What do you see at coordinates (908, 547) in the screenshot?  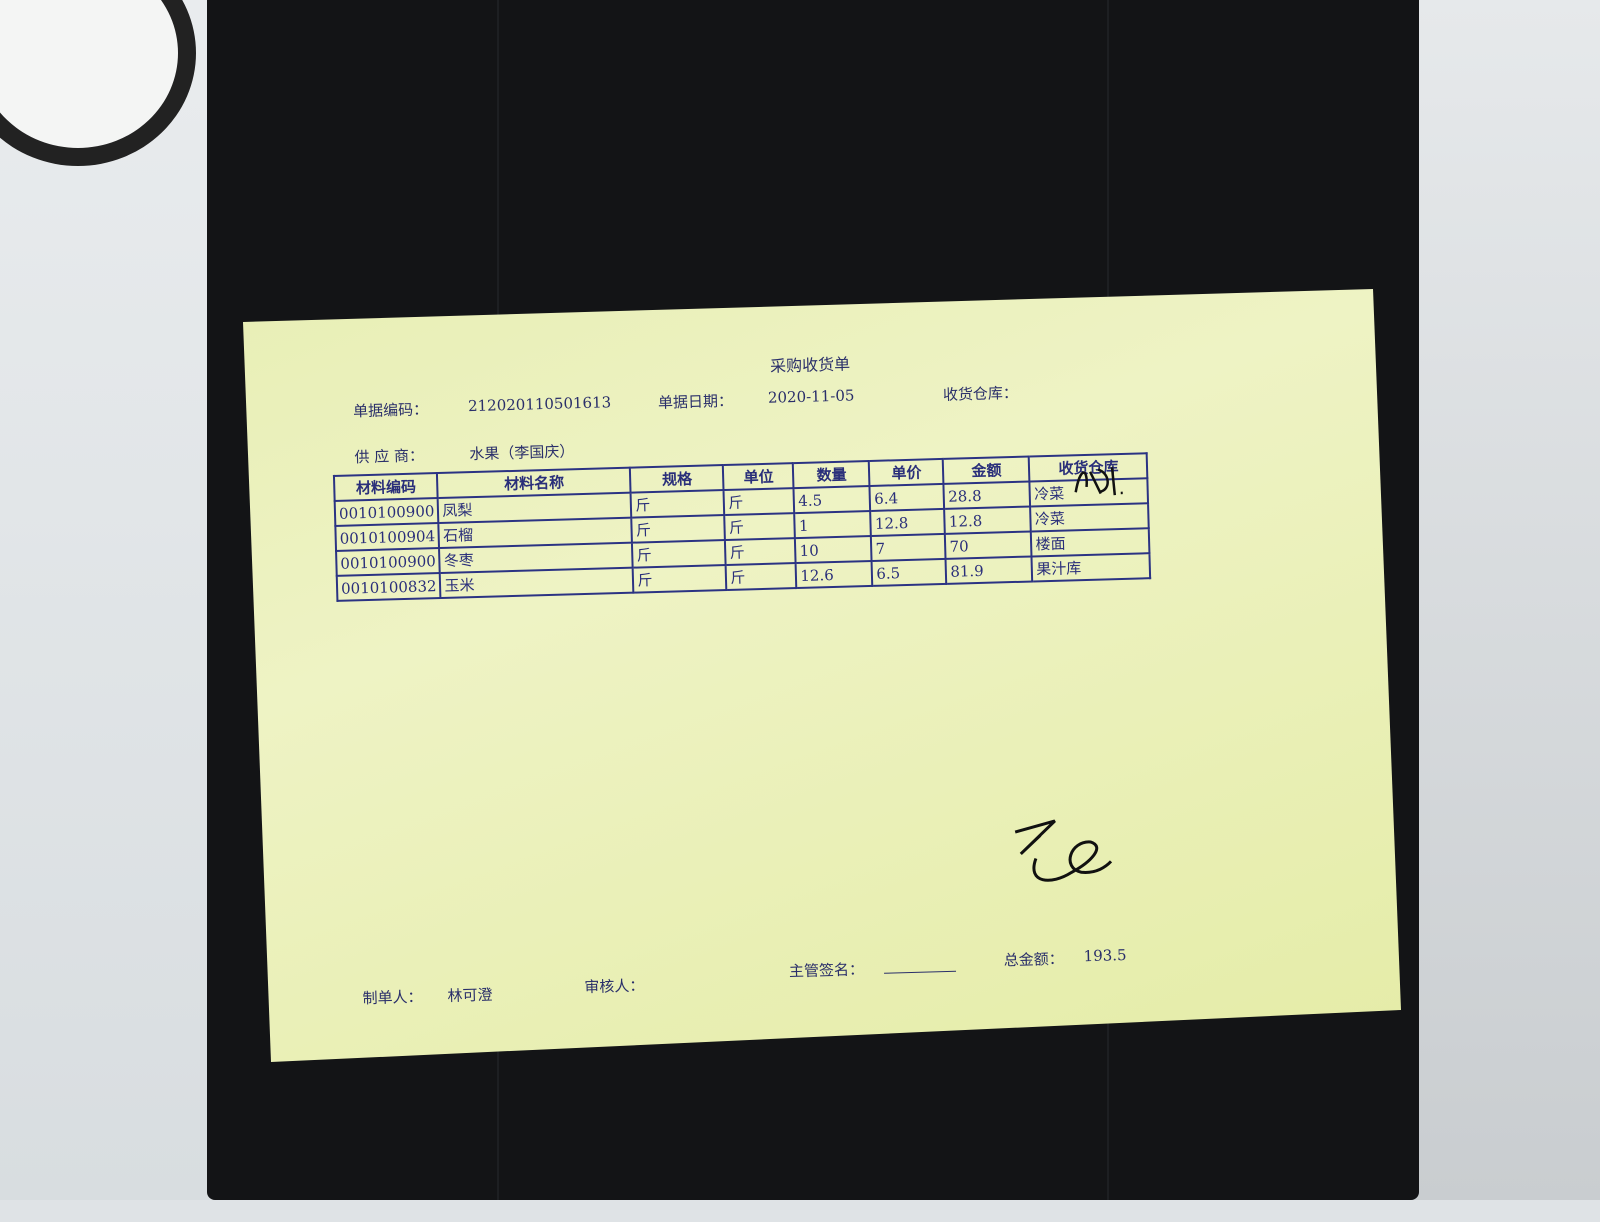 I see `cell-price: 7` at bounding box center [908, 547].